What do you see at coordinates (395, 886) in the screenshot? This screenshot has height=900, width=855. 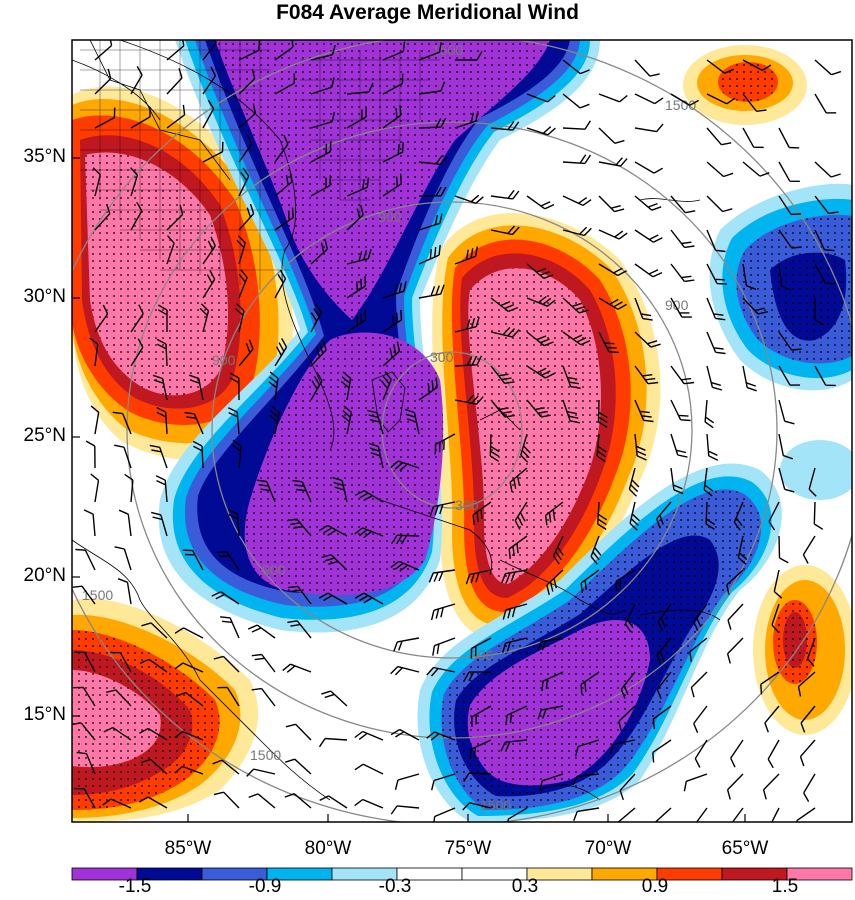 I see `colorbar-label: -0.3` at bounding box center [395, 886].